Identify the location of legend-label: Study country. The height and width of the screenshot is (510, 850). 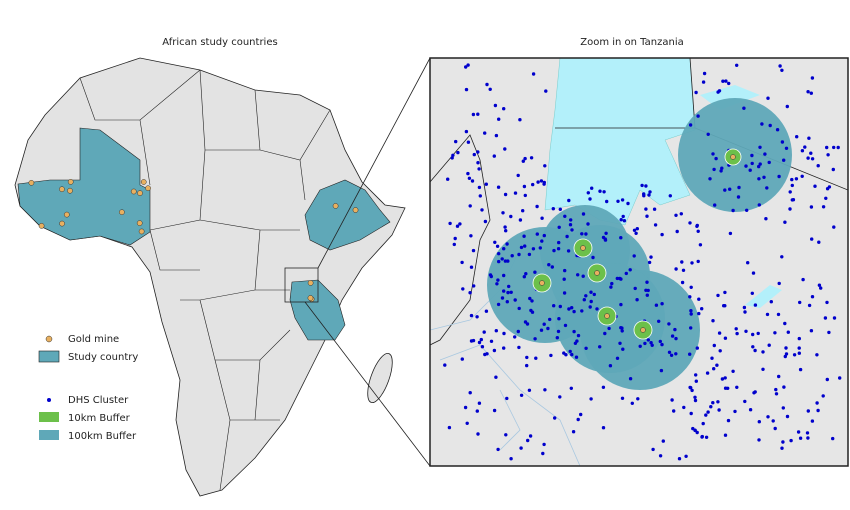
(103, 357).